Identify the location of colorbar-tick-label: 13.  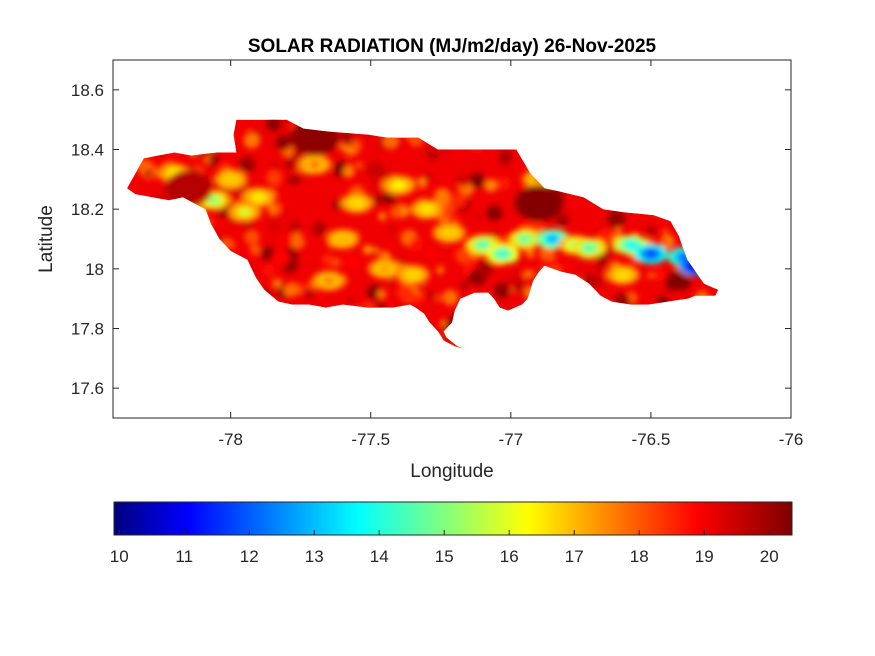
(314, 556).